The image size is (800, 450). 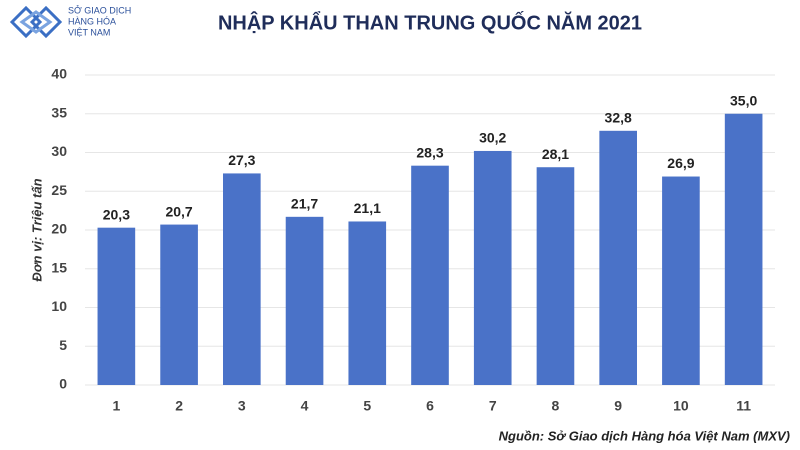 What do you see at coordinates (680, 163) in the screenshot?
I see `value-label: 26,9` at bounding box center [680, 163].